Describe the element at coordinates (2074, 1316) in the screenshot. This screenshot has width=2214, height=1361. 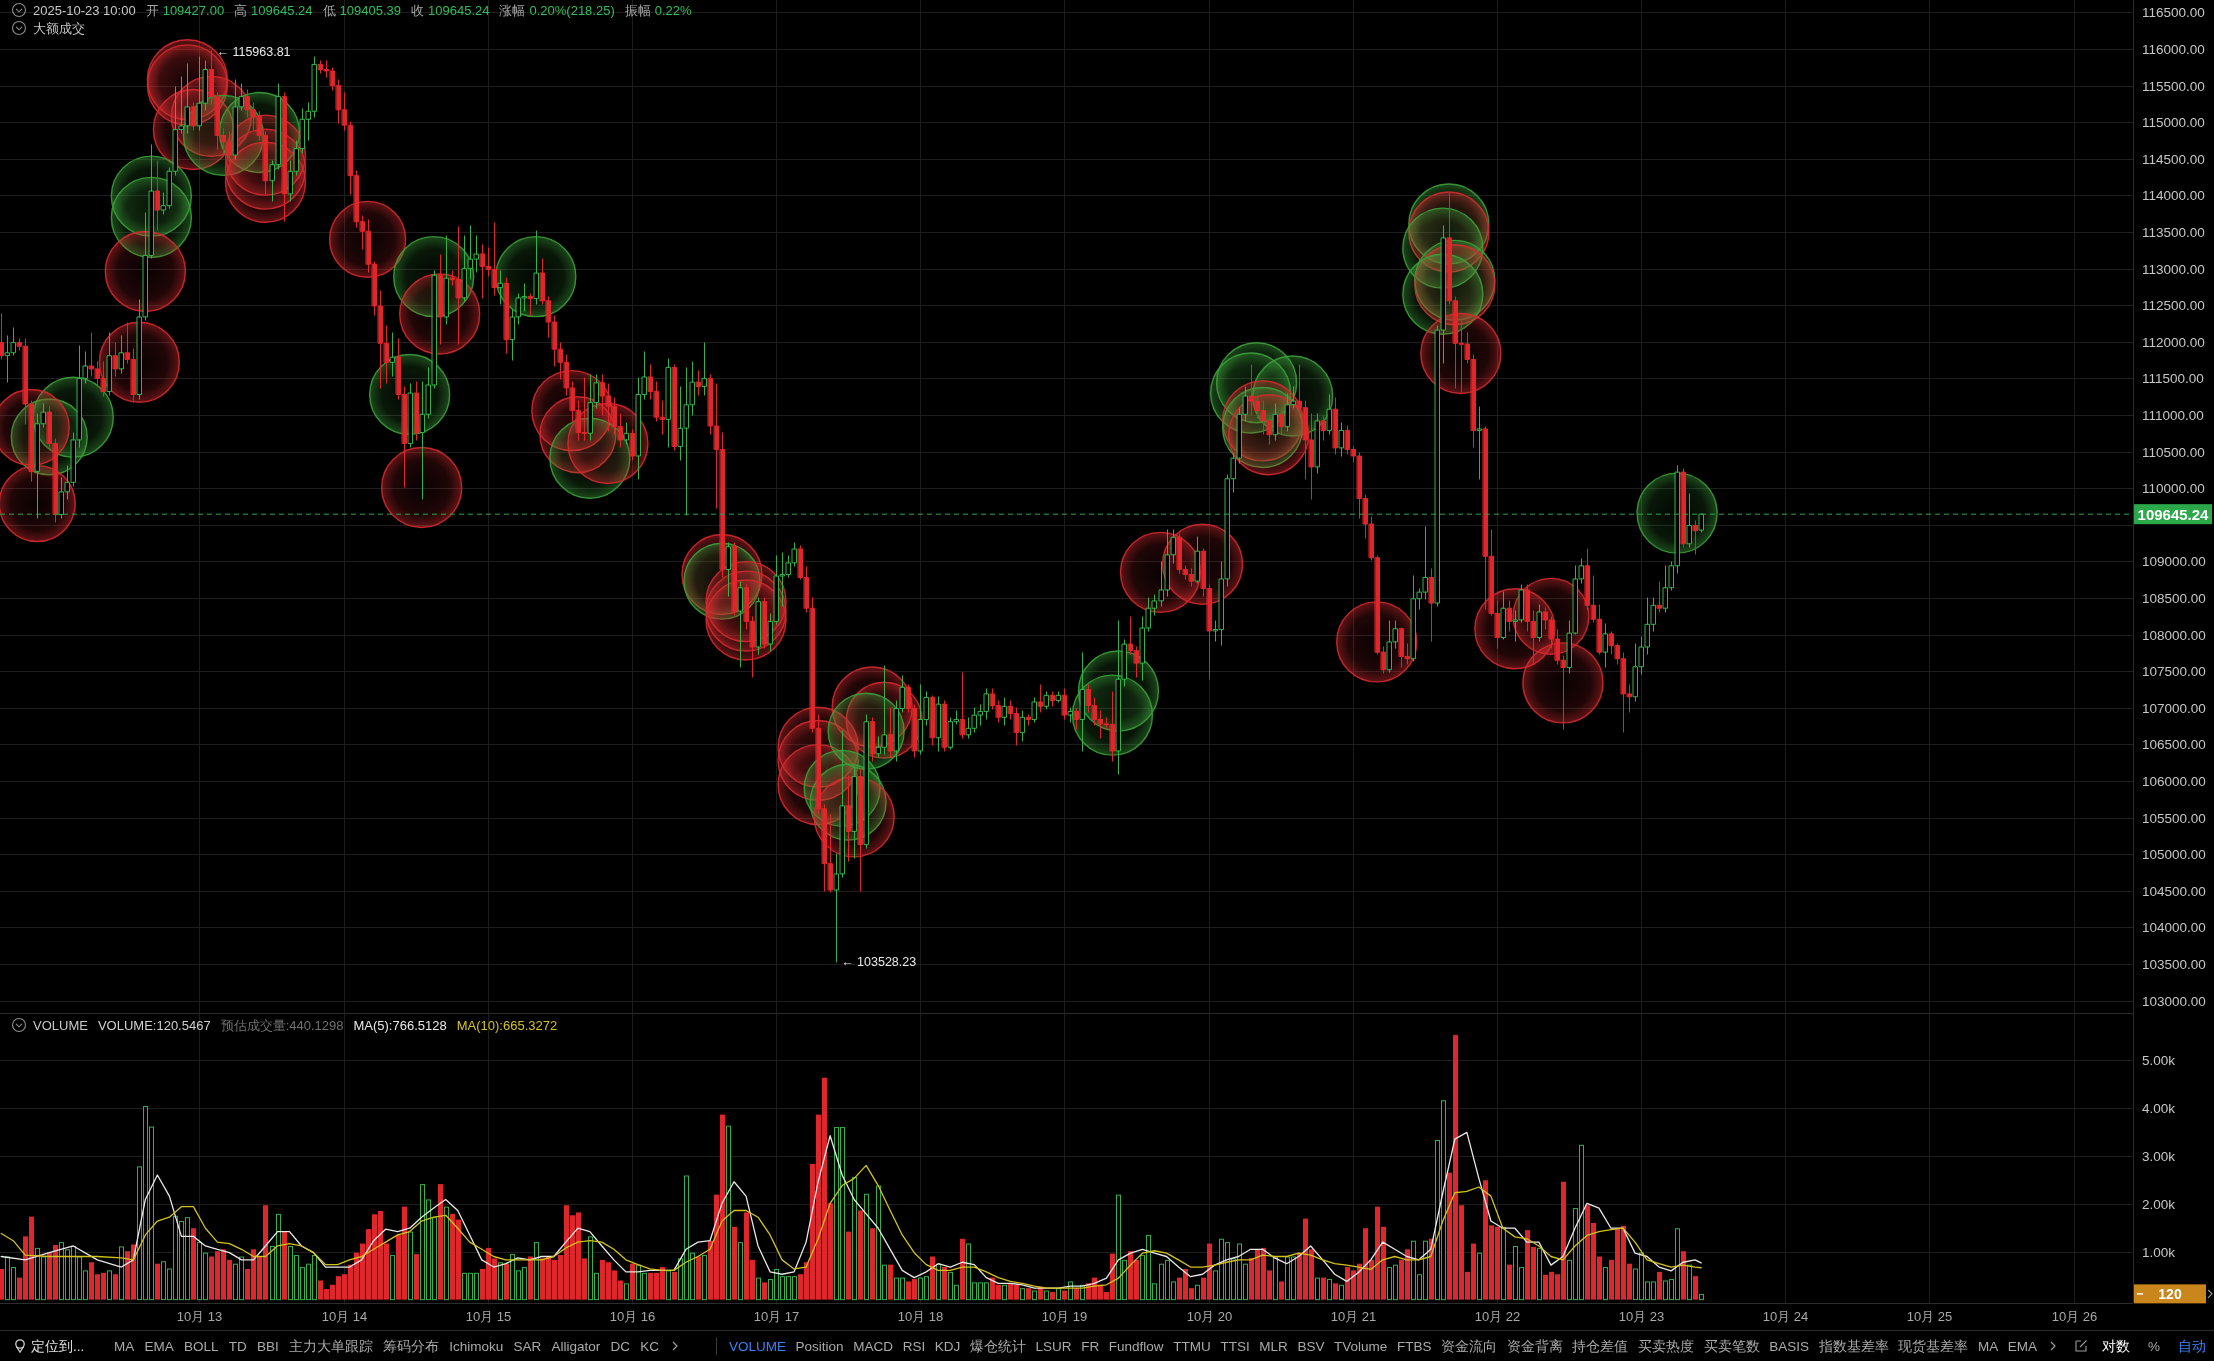
I see `x-tick-label: 10月 26` at that location.